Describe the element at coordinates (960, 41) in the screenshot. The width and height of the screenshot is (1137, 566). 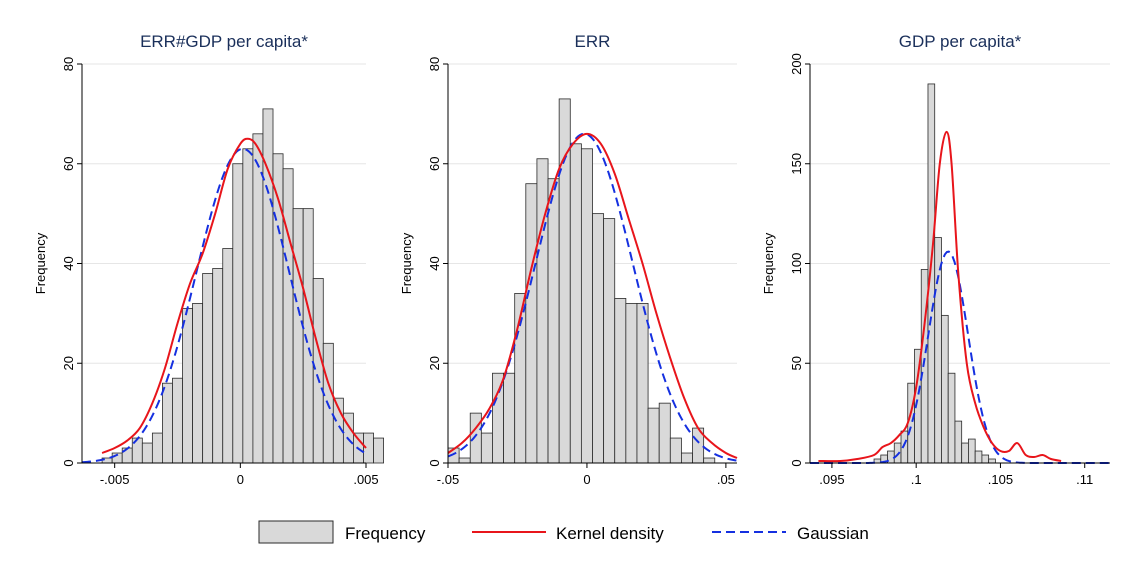
I see `panel-title: GDP per capita*` at that location.